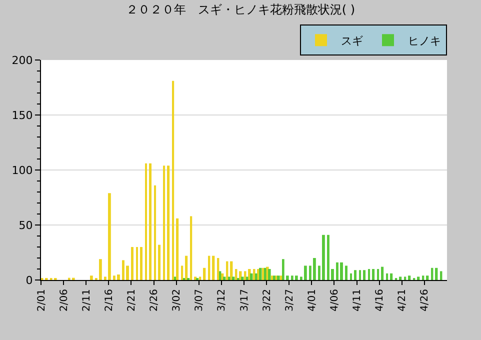  I want to click on y-tick-label: 50, so click(25, 225).